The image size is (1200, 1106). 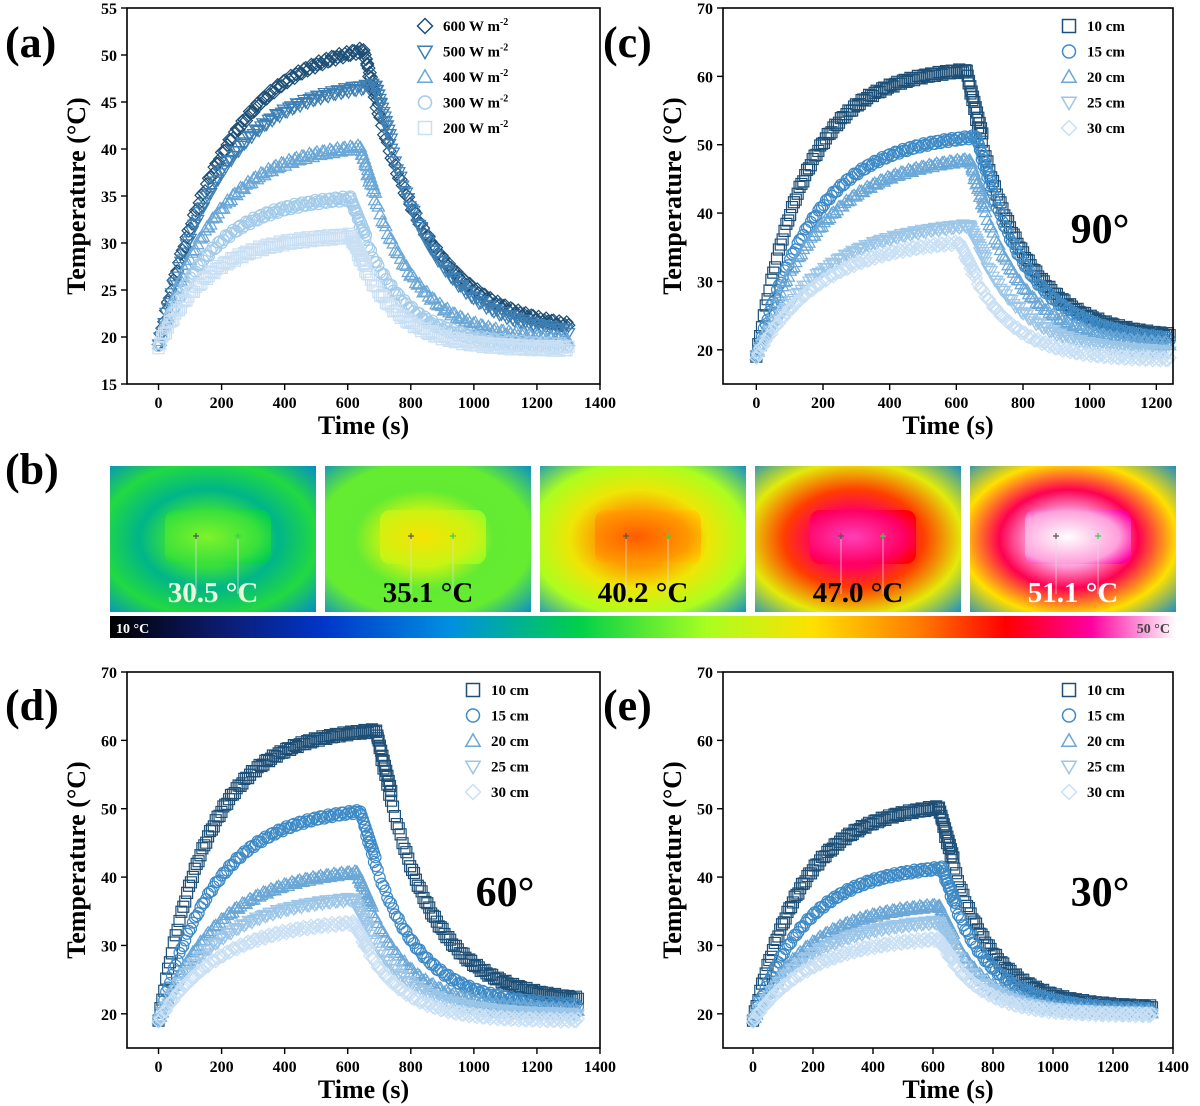 What do you see at coordinates (32, 705) in the screenshot?
I see `panel-label: (d)` at bounding box center [32, 705].